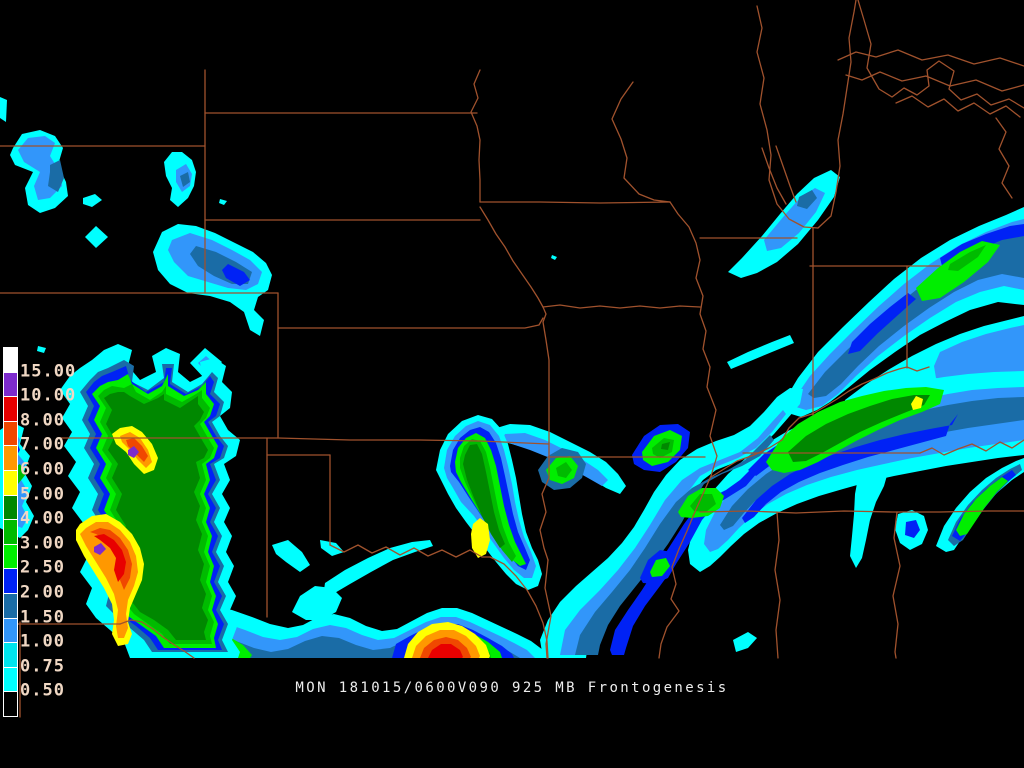 The width and height of the screenshot is (1024, 768). Describe the element at coordinates (42, 690) in the screenshot. I see `legend-label: 0.50` at that location.